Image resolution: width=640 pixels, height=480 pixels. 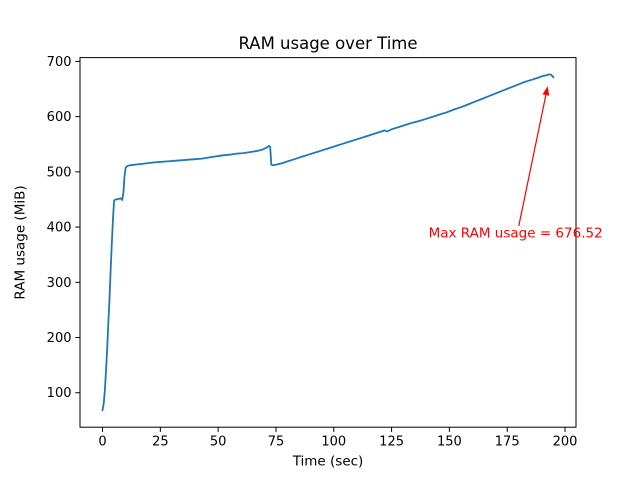 I want to click on y-tick-label: 200, so click(x=59, y=338).